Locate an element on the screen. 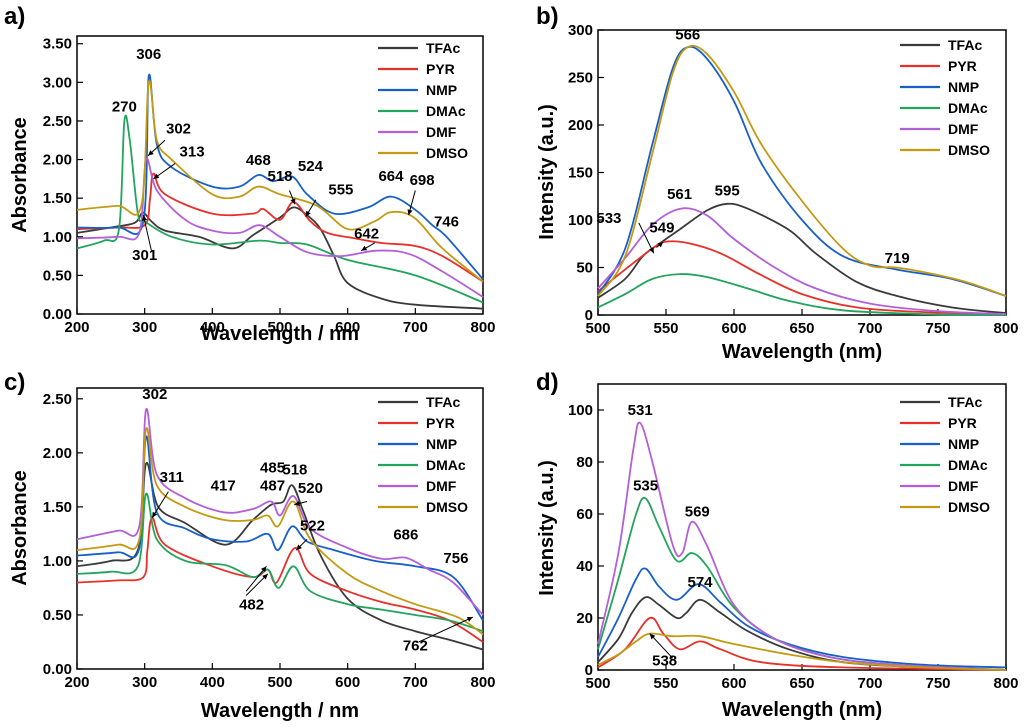  panel-c-letter: c) is located at coordinates (14, 382).